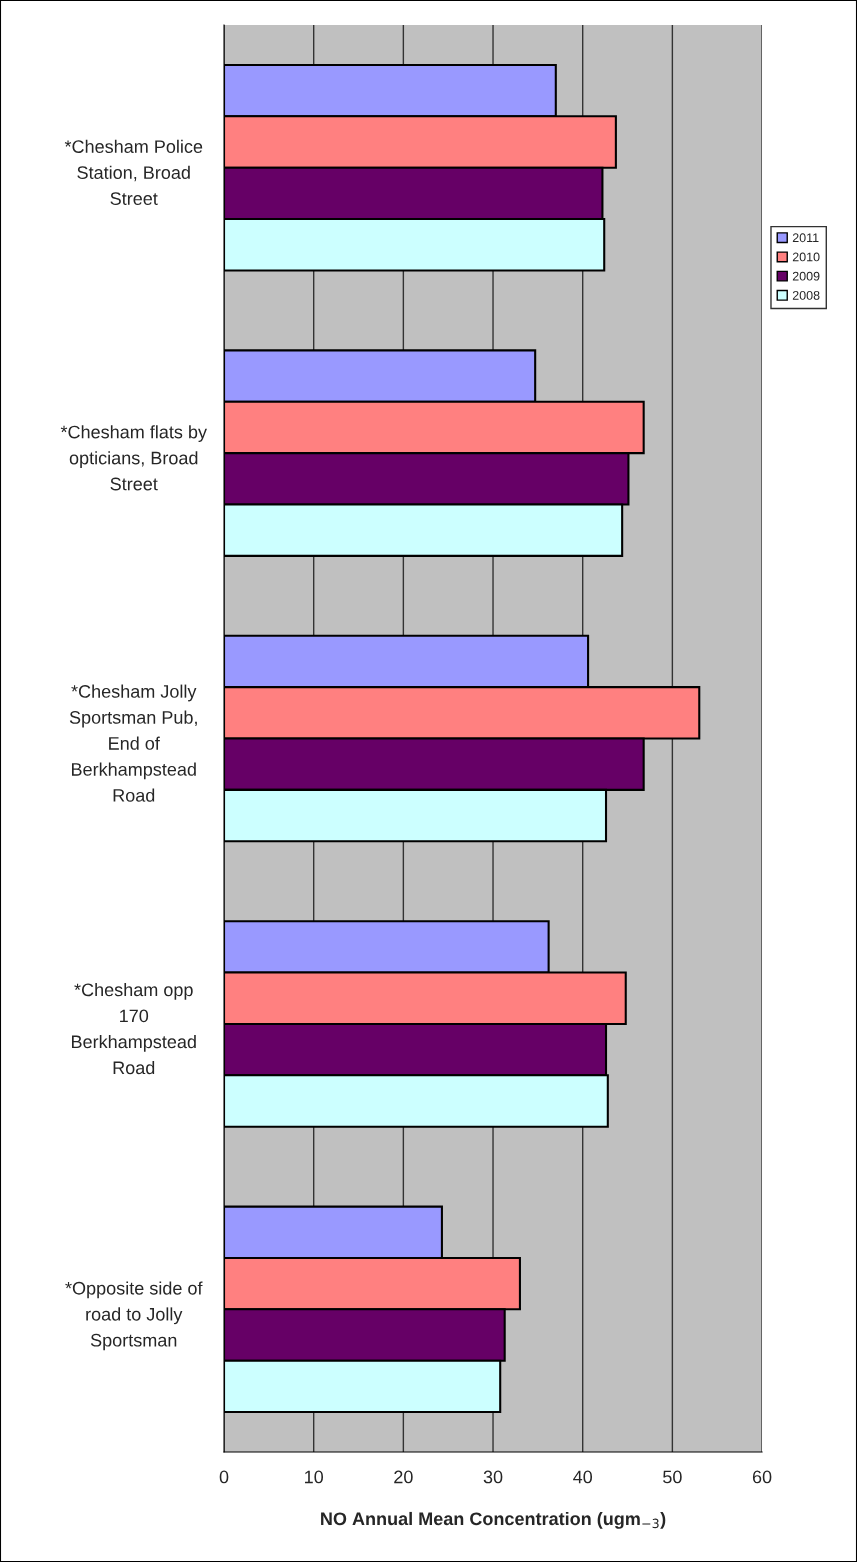 The height and width of the screenshot is (1562, 857). What do you see at coordinates (403, 1477) in the screenshot?
I see `x-tick-label: 20` at bounding box center [403, 1477].